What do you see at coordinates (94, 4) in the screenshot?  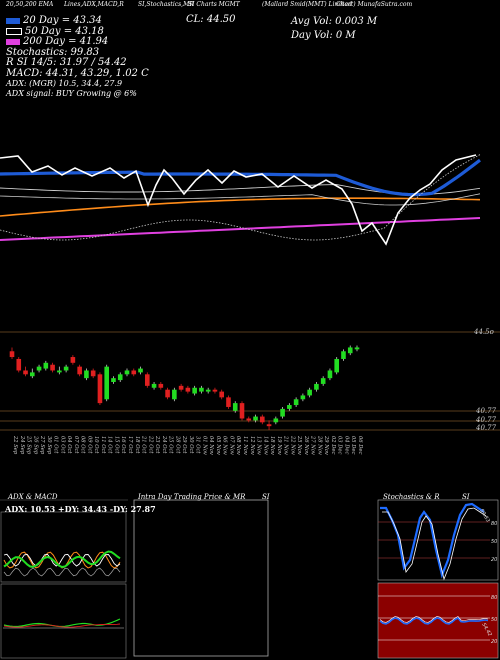 I see `header-item: Lines,ADX,MACD,R` at bounding box center [94, 4].